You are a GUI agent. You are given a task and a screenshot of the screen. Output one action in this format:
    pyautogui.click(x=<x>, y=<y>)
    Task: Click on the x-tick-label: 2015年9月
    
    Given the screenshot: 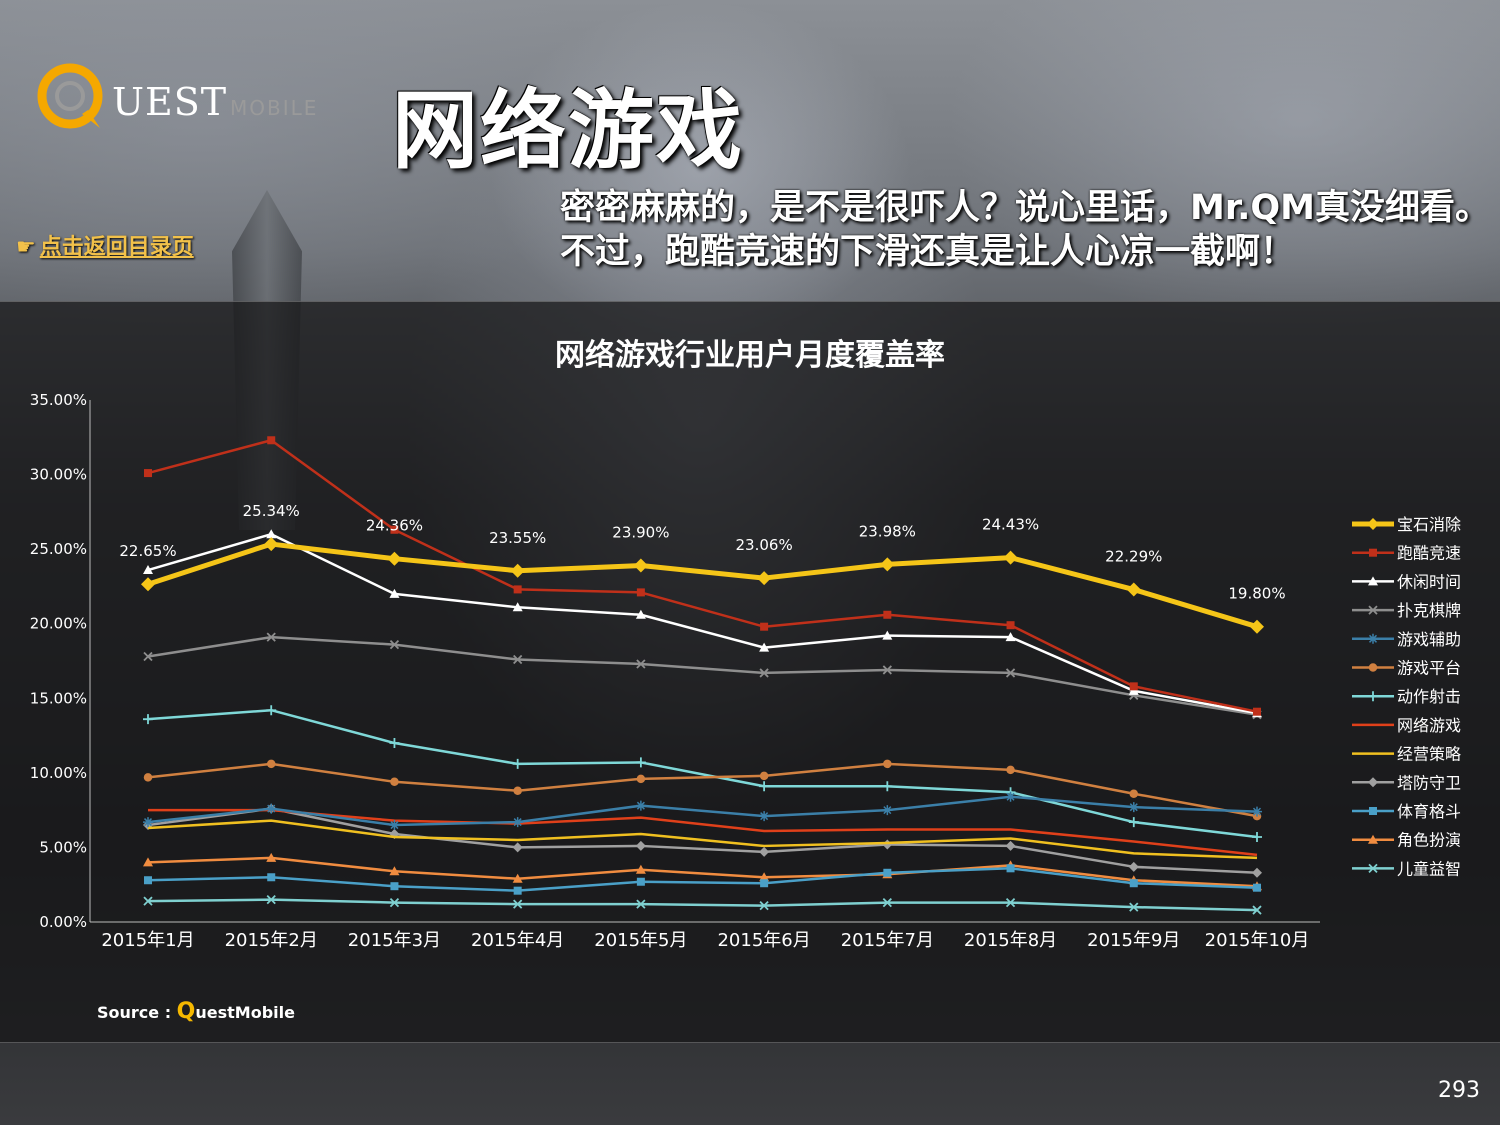 What is the action you would take?
    pyautogui.click(x=1133, y=940)
    